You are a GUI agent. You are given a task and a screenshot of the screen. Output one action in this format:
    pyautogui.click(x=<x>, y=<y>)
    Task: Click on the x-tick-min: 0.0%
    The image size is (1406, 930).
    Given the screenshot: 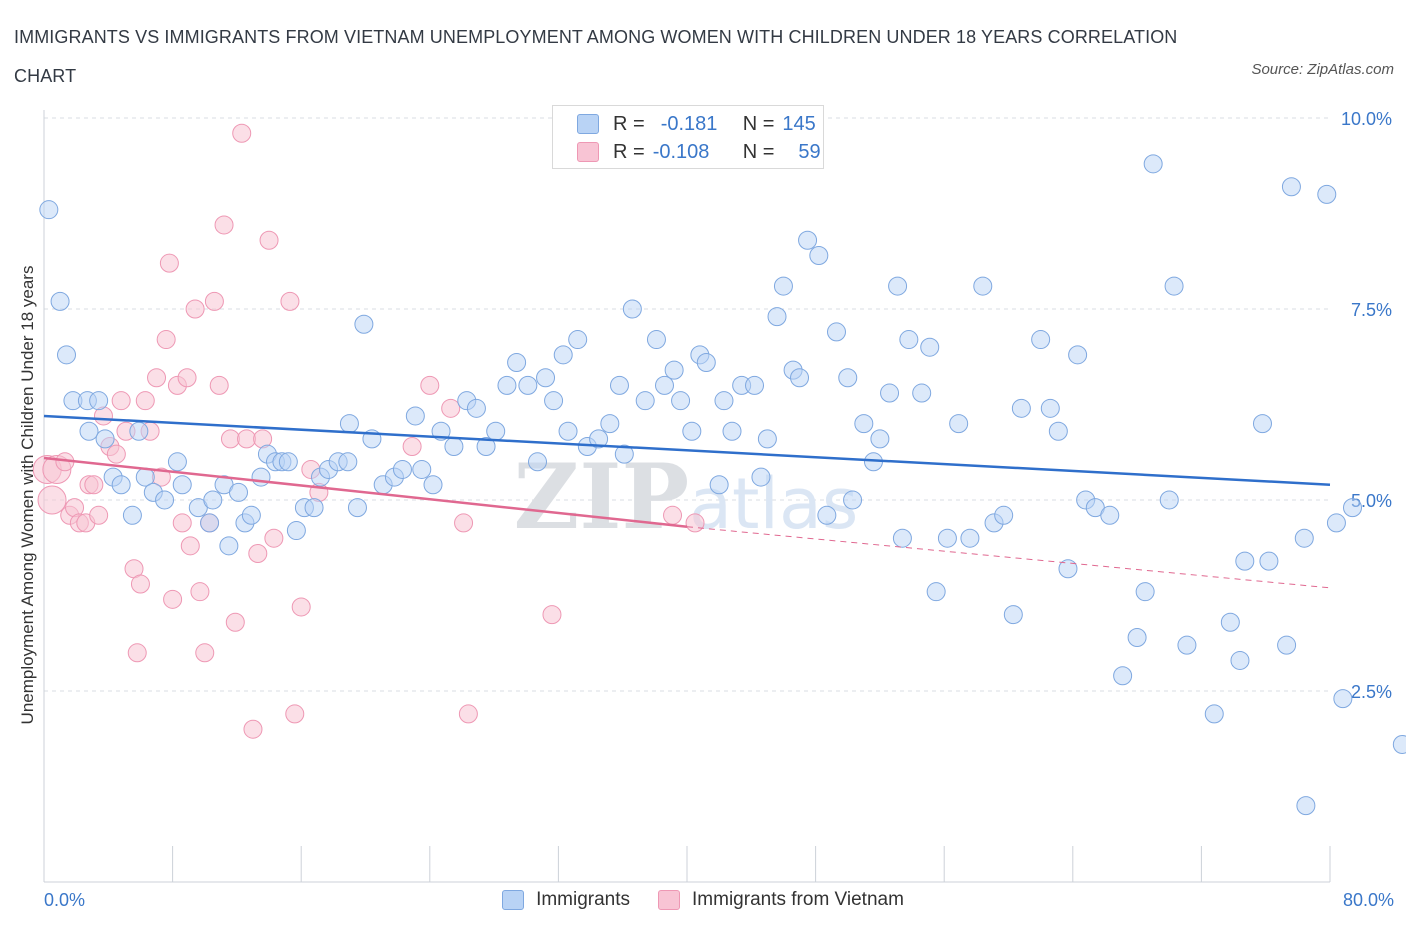 What is the action you would take?
    pyautogui.click(x=65, y=900)
    